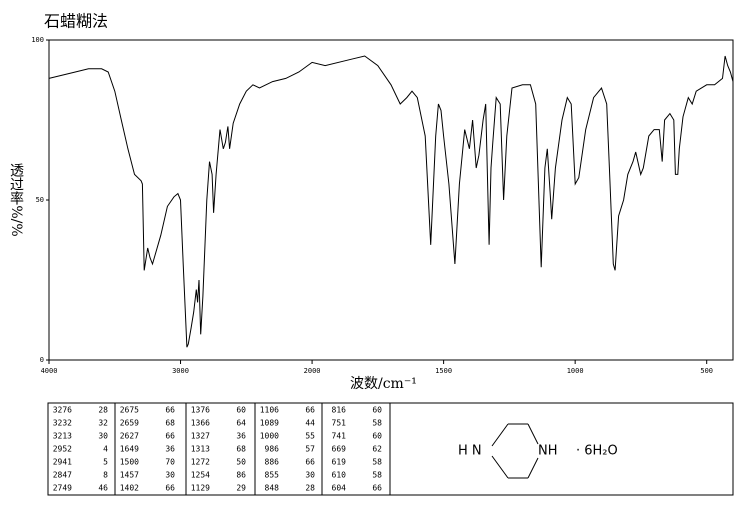  Describe the element at coordinates (105, 462) in the screenshot. I see `peak-transmittance: 5` at that location.